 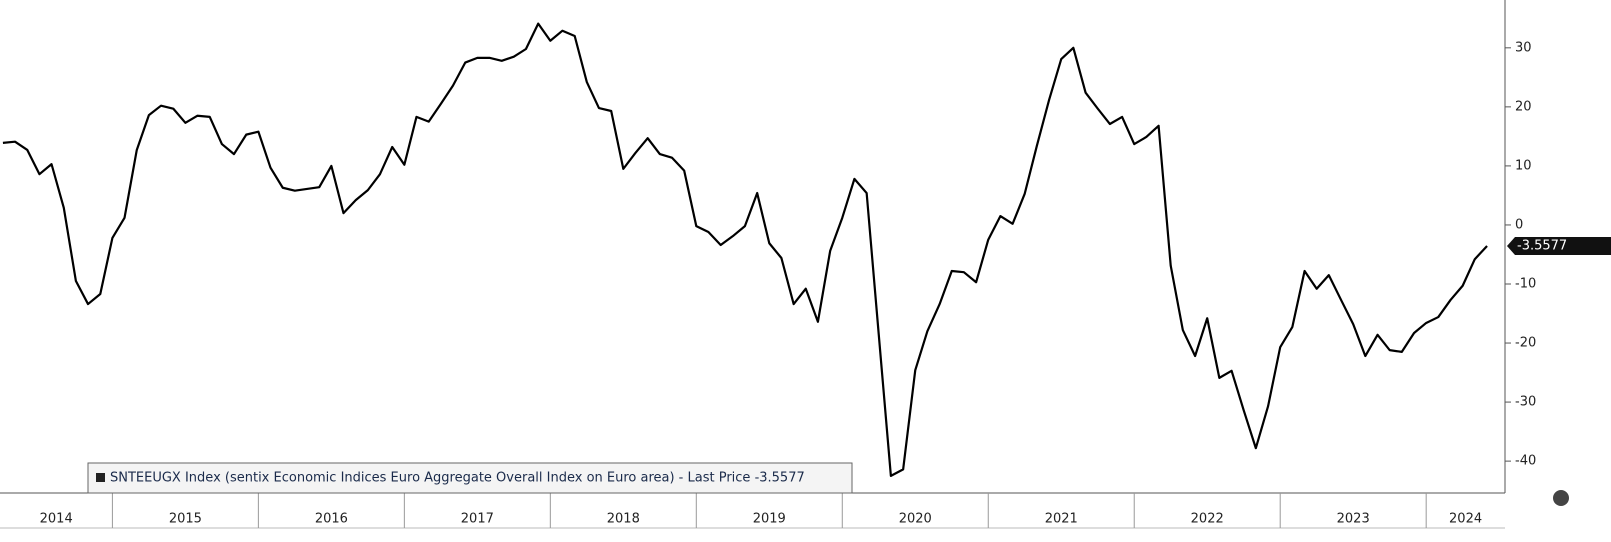 What do you see at coordinates (1353, 519) in the screenshot?
I see `x-tick-label: 2023` at bounding box center [1353, 519].